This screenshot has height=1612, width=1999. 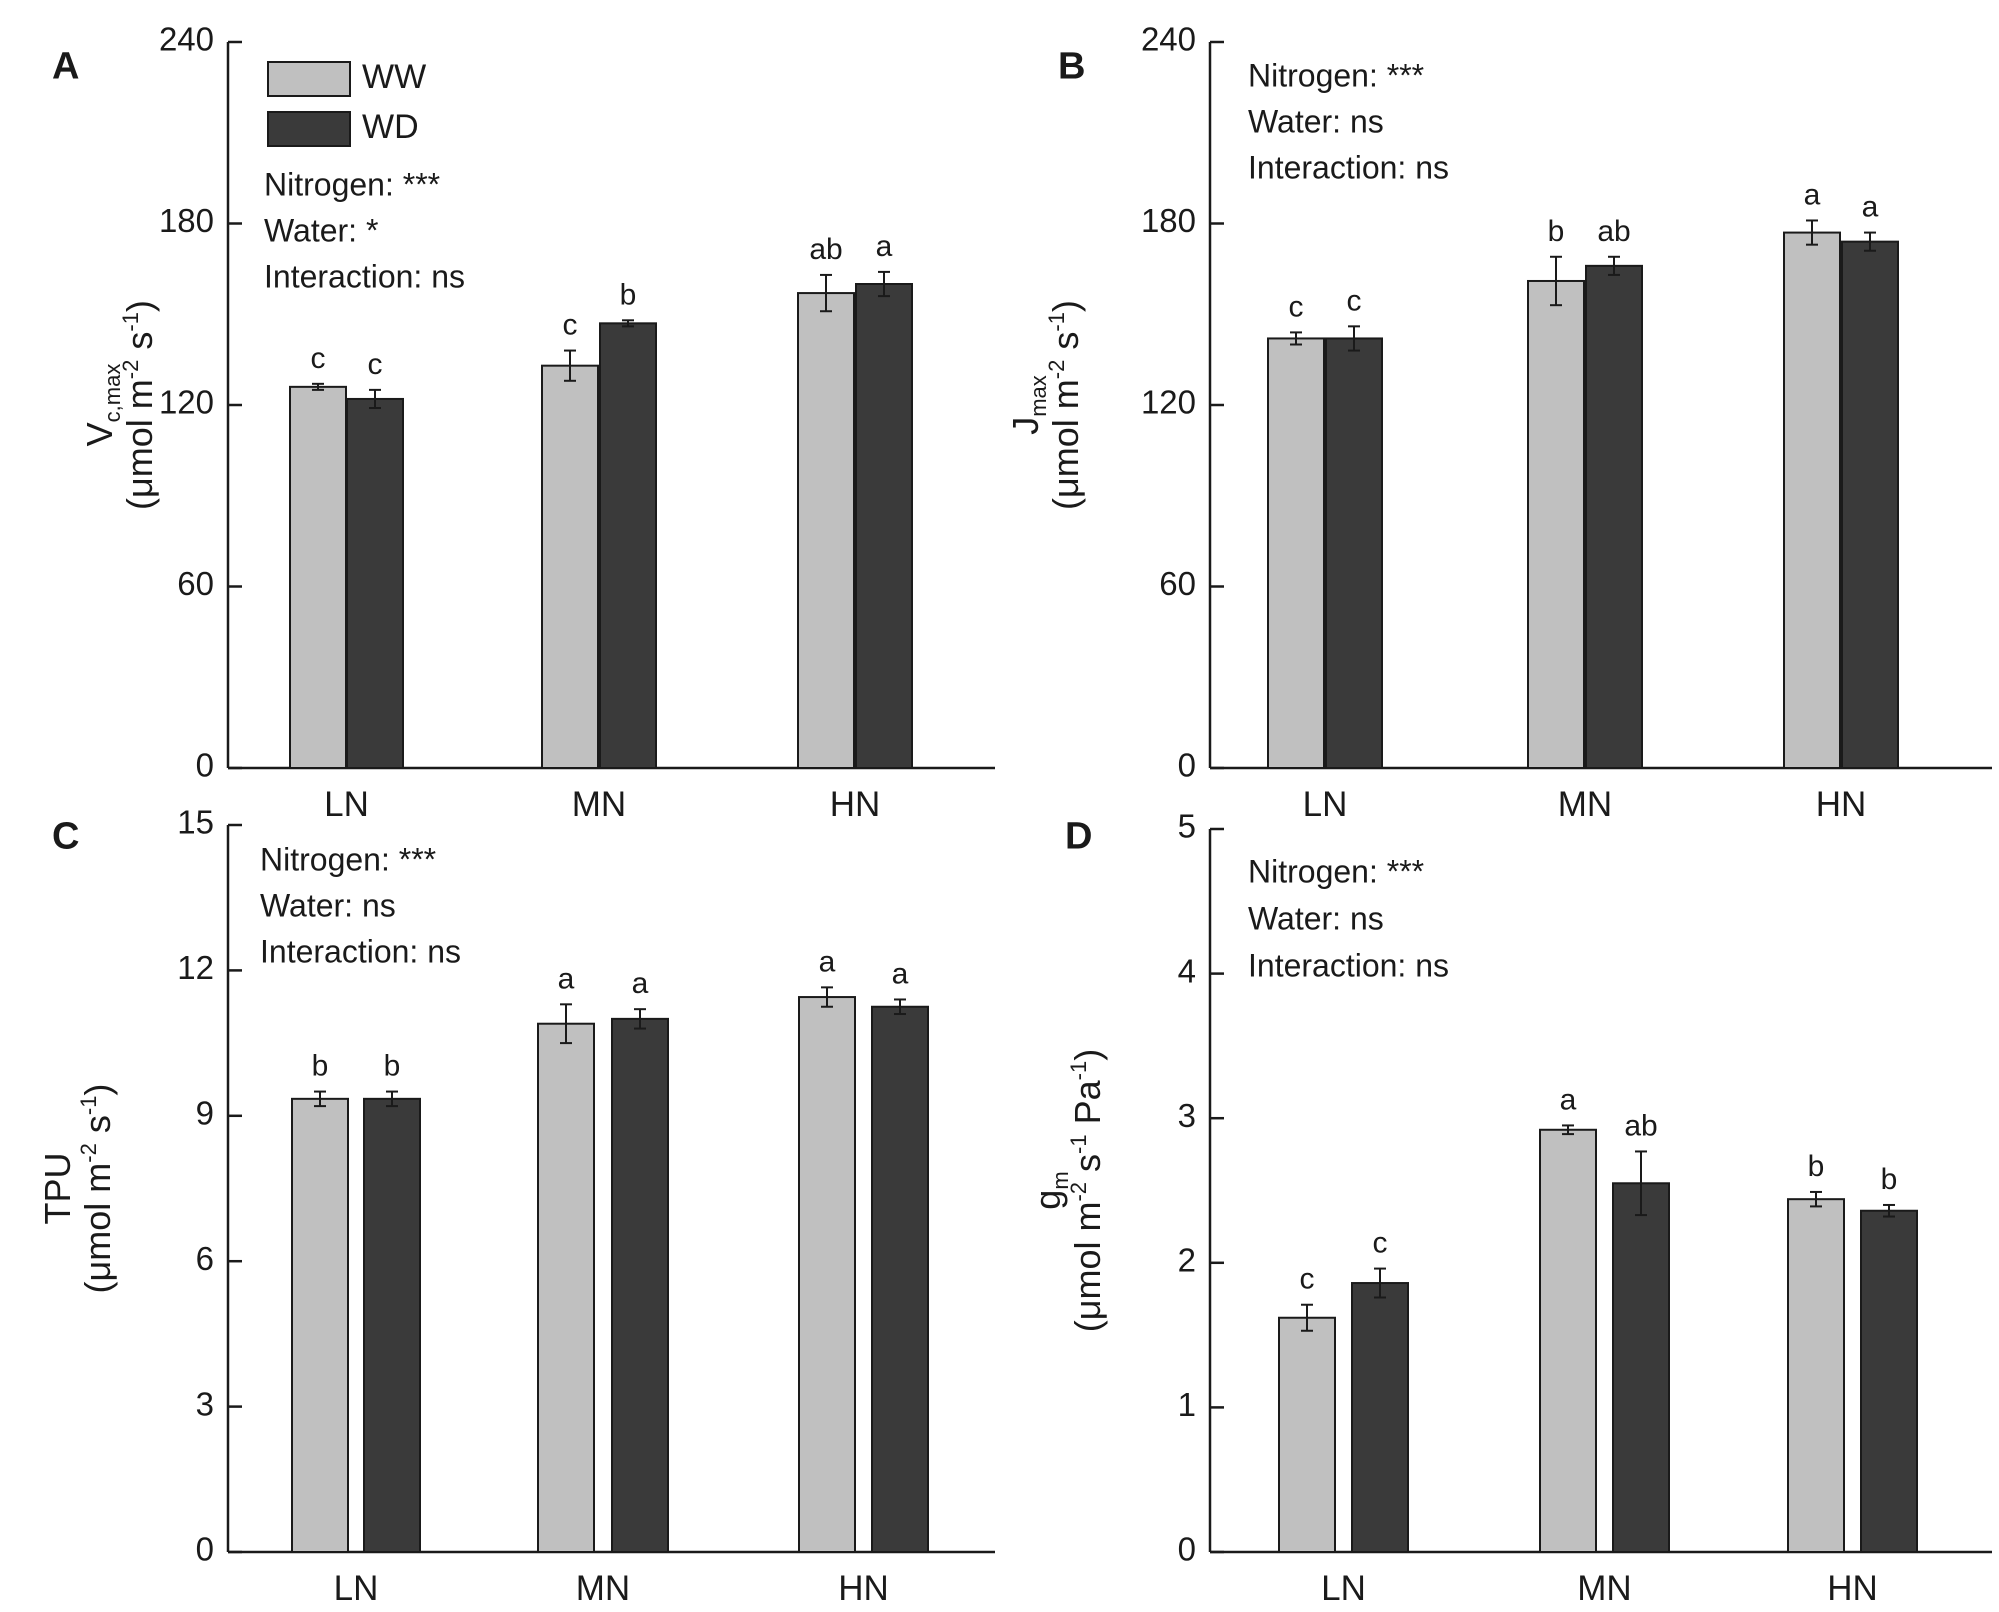 What do you see at coordinates (1187, 826) in the screenshot?
I see `y-tick-label: 5` at bounding box center [1187, 826].